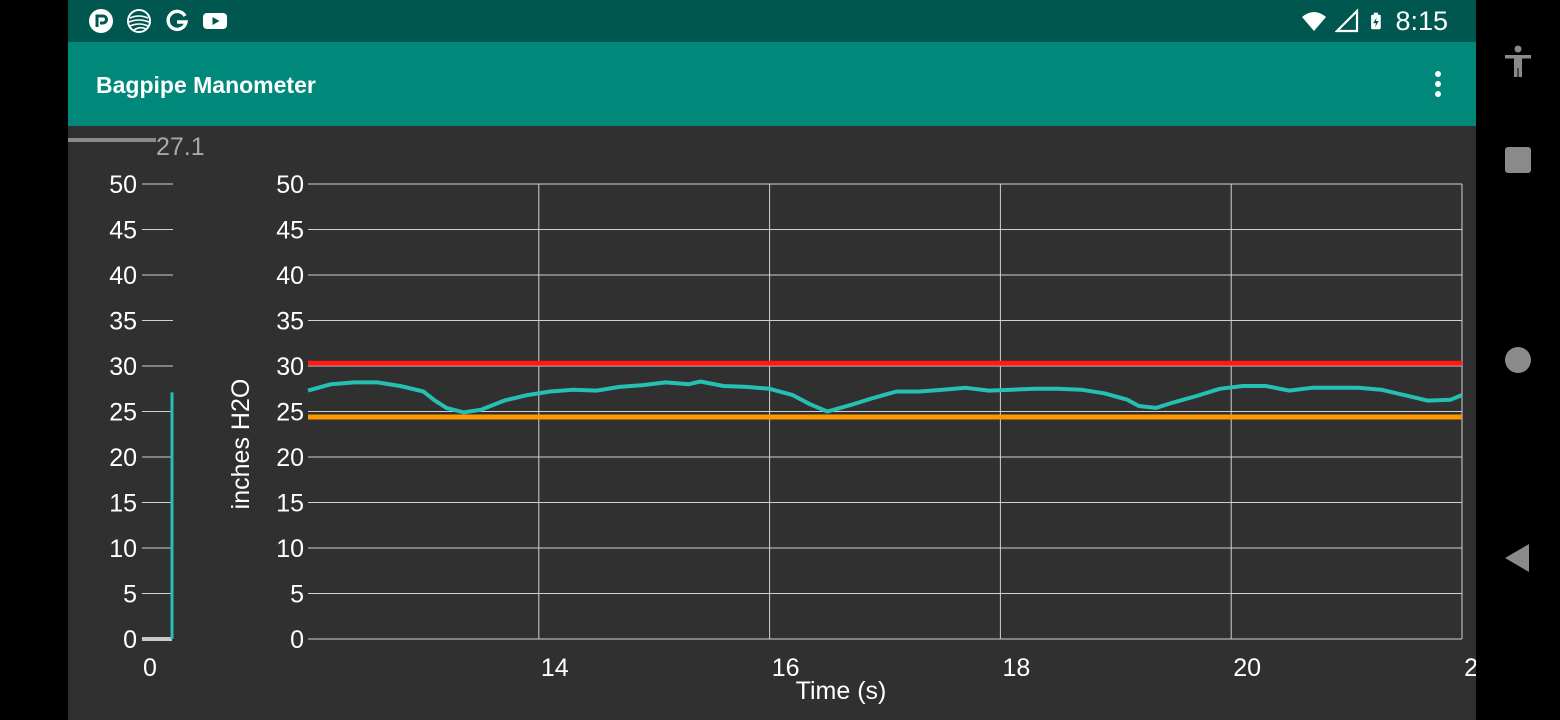 This screenshot has height=720, width=1560. Describe the element at coordinates (130, 640) in the screenshot. I see `gauge-tick-label: 0` at that location.